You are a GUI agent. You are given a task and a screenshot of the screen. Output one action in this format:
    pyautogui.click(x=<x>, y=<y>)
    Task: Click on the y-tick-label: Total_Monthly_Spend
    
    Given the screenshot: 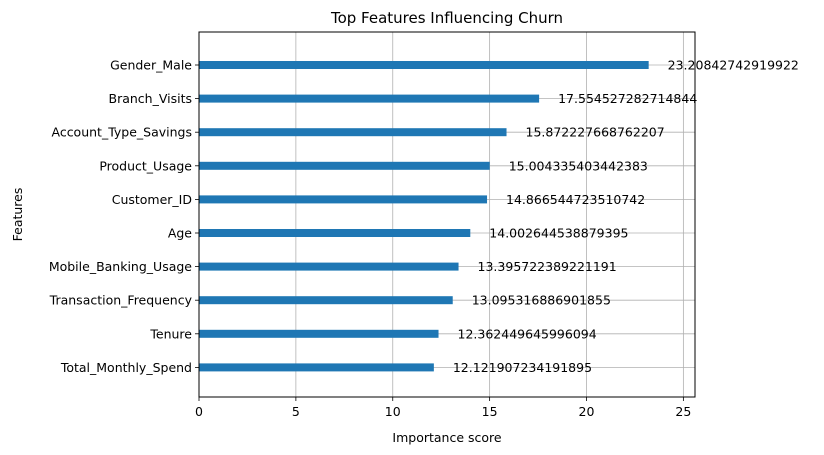 What is the action you would take?
    pyautogui.click(x=126, y=367)
    